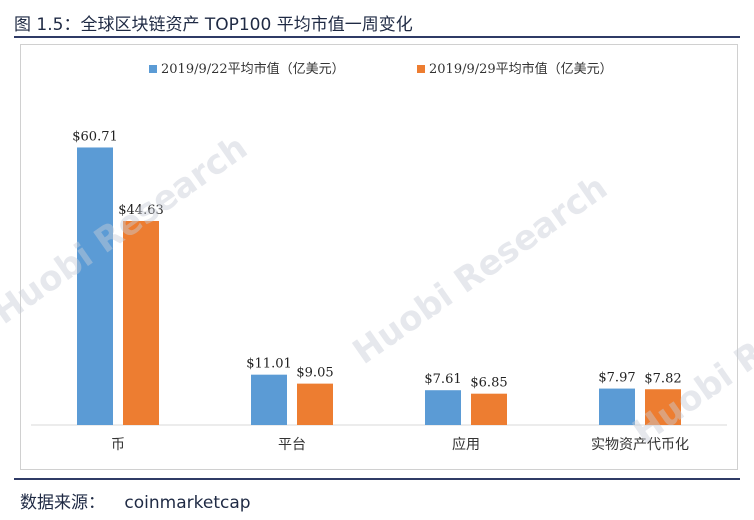 Image resolution: width=754 pixels, height=520 pixels. I want to click on source-label: 数据来源：, so click(62, 503).